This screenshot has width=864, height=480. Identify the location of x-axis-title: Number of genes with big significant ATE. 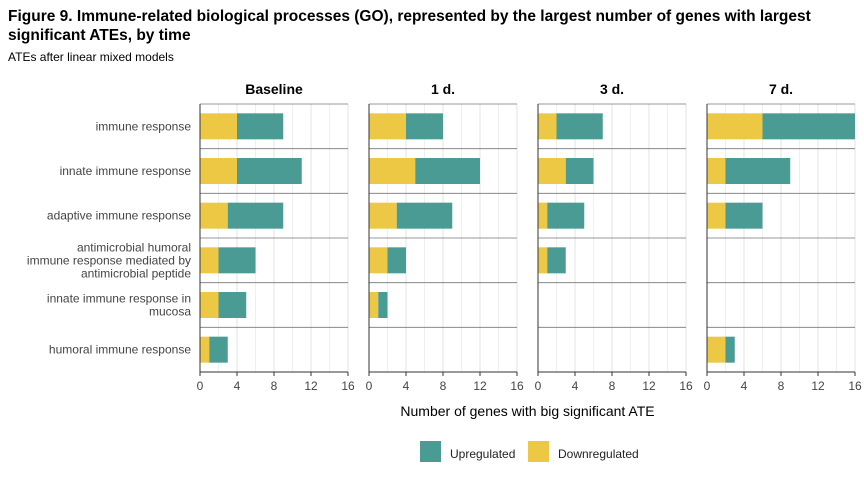
(527, 411).